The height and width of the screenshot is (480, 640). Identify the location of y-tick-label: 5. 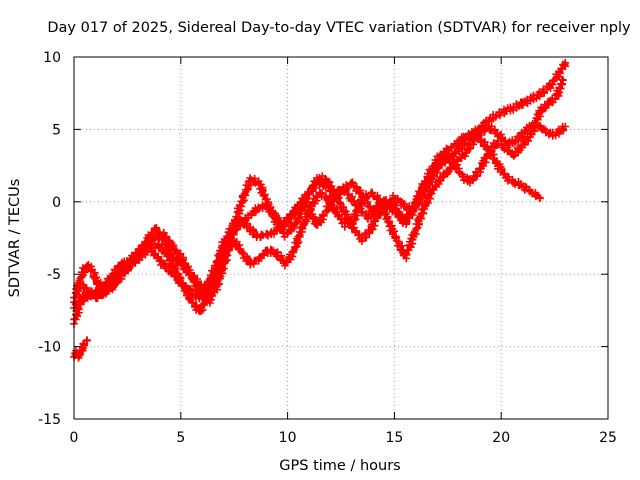
(56, 130).